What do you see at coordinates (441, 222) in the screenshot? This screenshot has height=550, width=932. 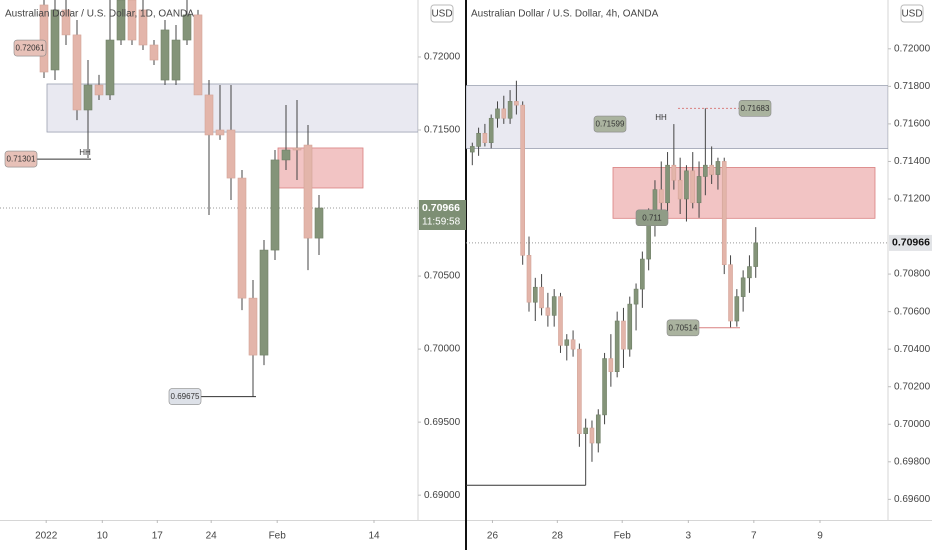 I see `countdown: 11:59:58` at bounding box center [441, 222].